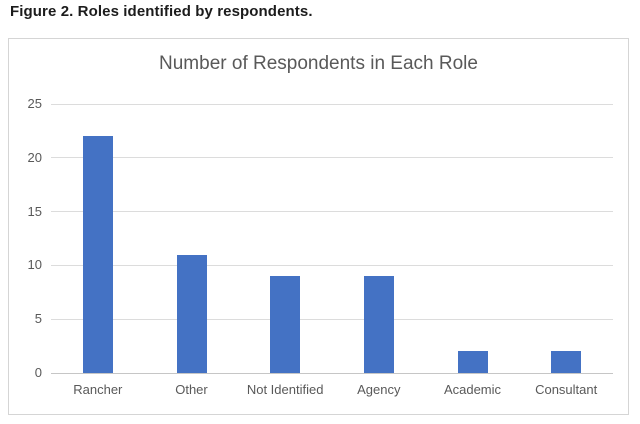  What do you see at coordinates (97, 254) in the screenshot?
I see `bar-rancher` at bounding box center [97, 254].